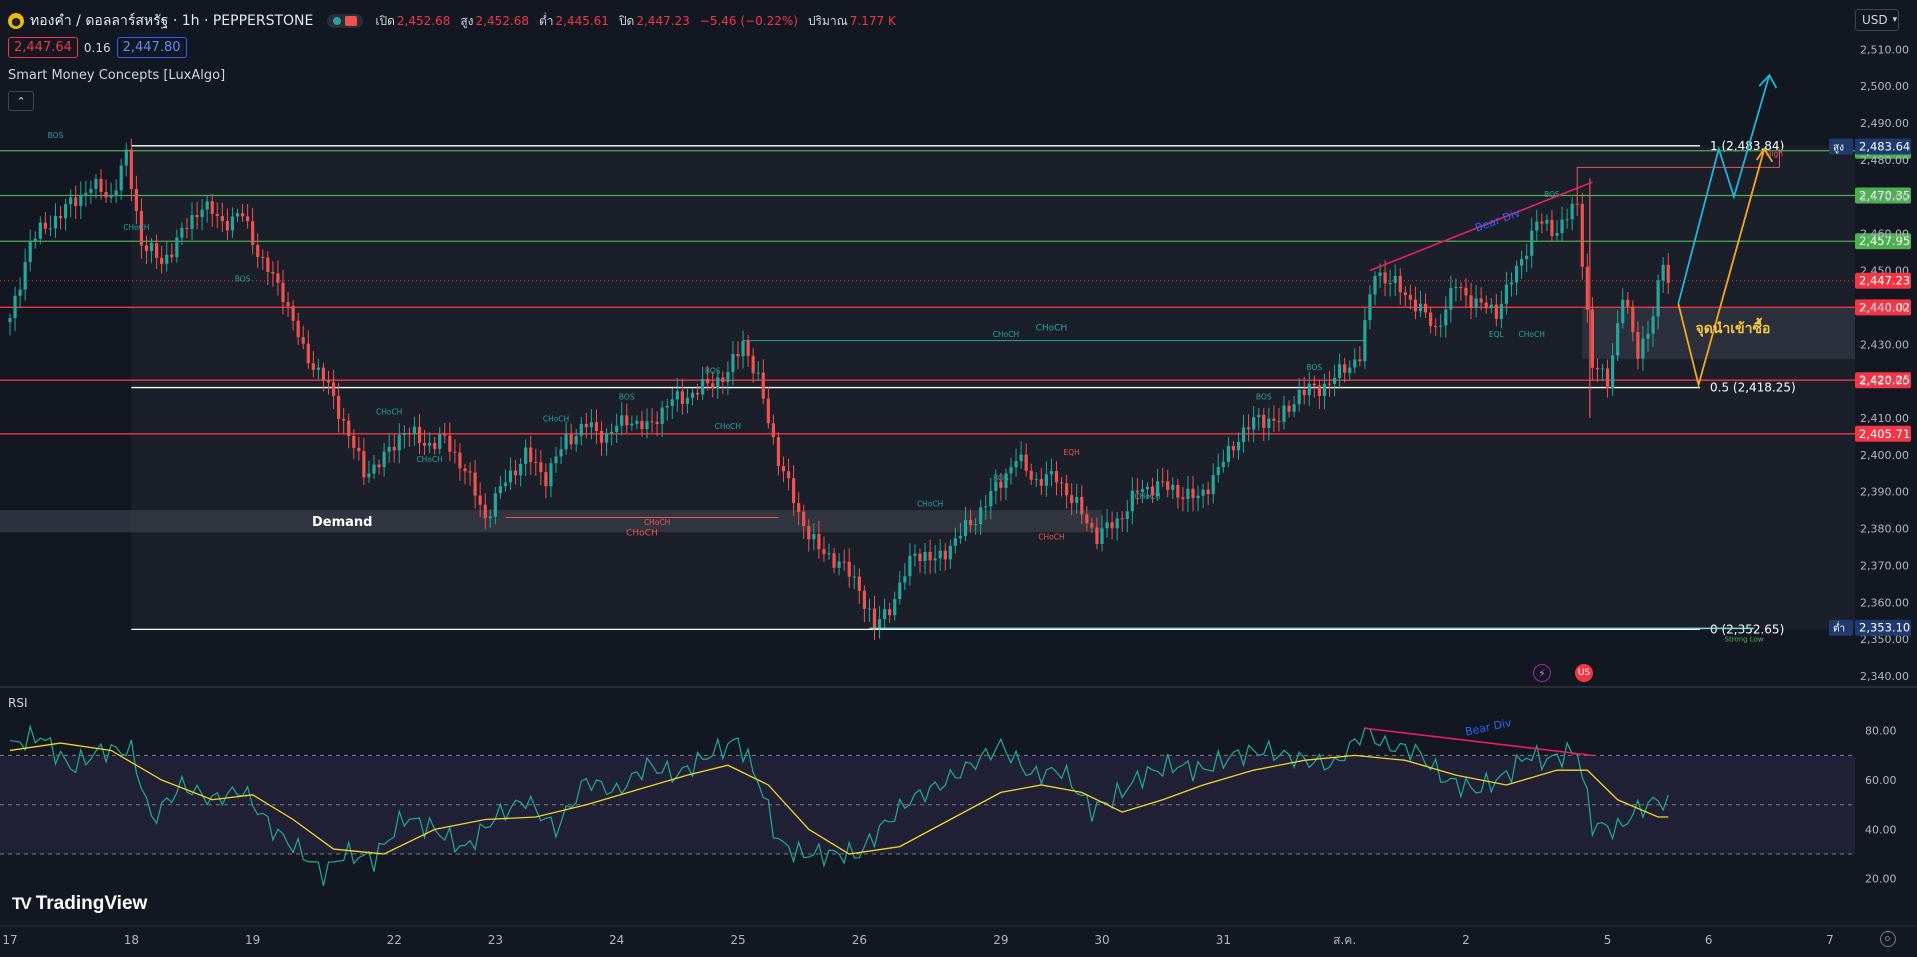 This screenshot has height=957, width=1917. What do you see at coordinates (1886, 340) in the screenshot?
I see `price-axis-bg` at bounding box center [1886, 340].